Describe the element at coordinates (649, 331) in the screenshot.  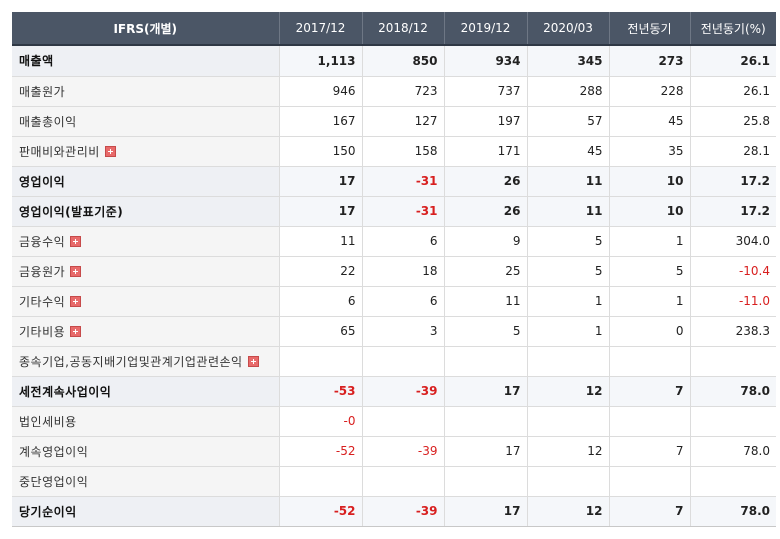
I see `value-cell: 0` at that location.